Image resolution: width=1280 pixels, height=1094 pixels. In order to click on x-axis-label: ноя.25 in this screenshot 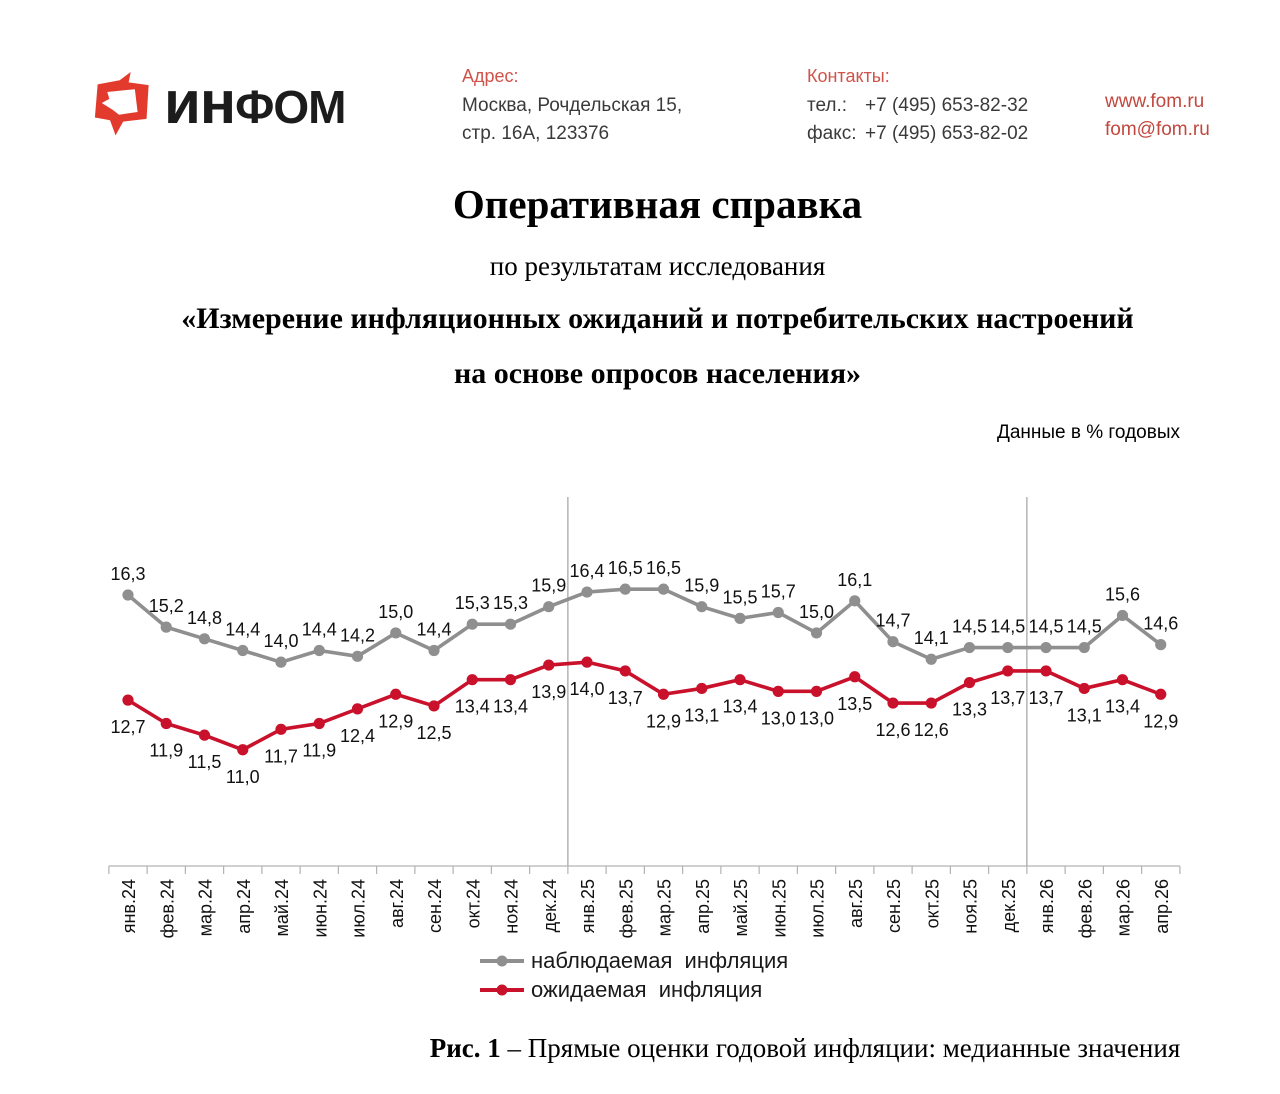, I will do `click(971, 906)`.